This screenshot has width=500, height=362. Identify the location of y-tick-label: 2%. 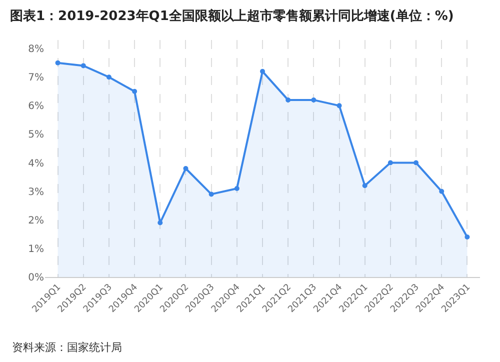
(36, 220).